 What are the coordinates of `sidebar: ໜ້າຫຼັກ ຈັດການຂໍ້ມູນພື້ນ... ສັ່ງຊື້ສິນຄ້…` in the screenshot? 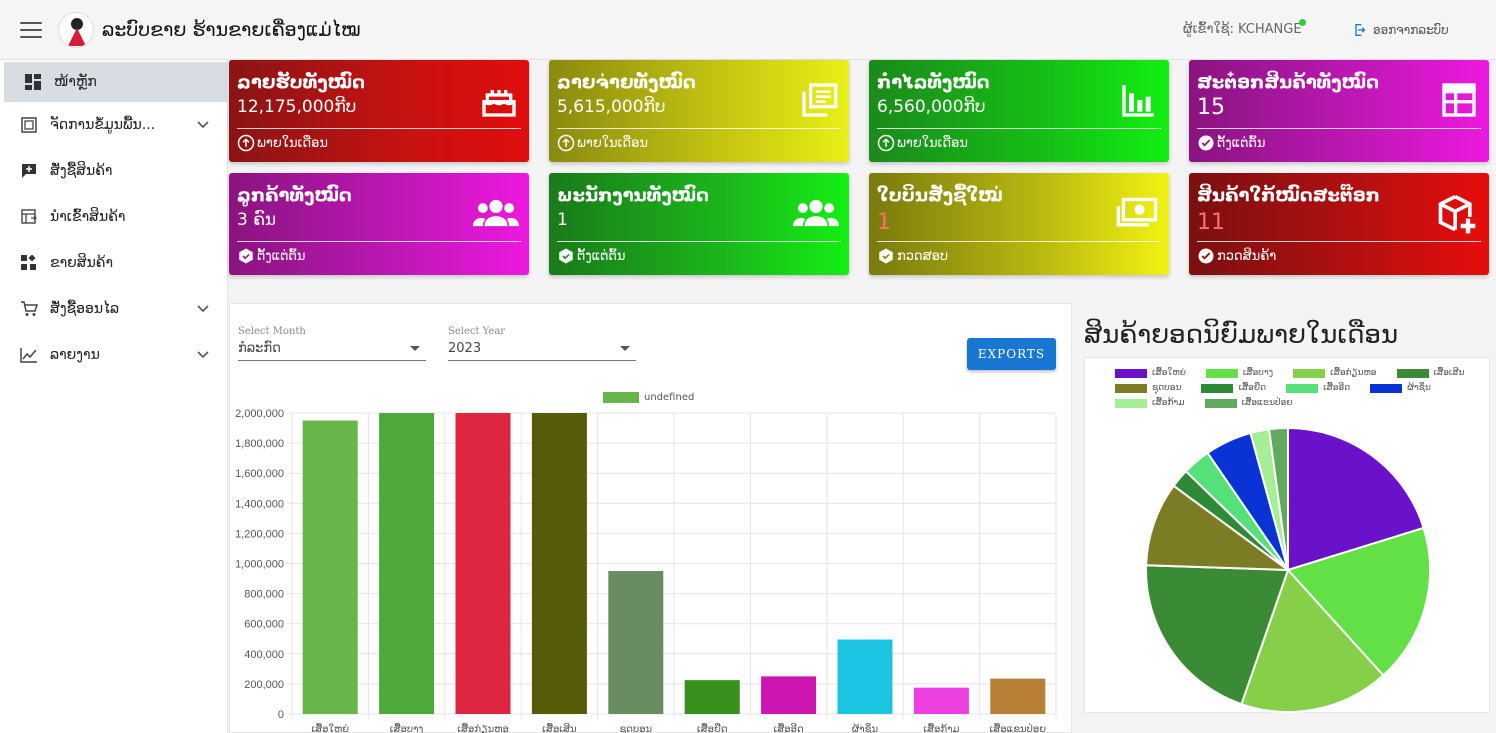 It's located at (114, 396).